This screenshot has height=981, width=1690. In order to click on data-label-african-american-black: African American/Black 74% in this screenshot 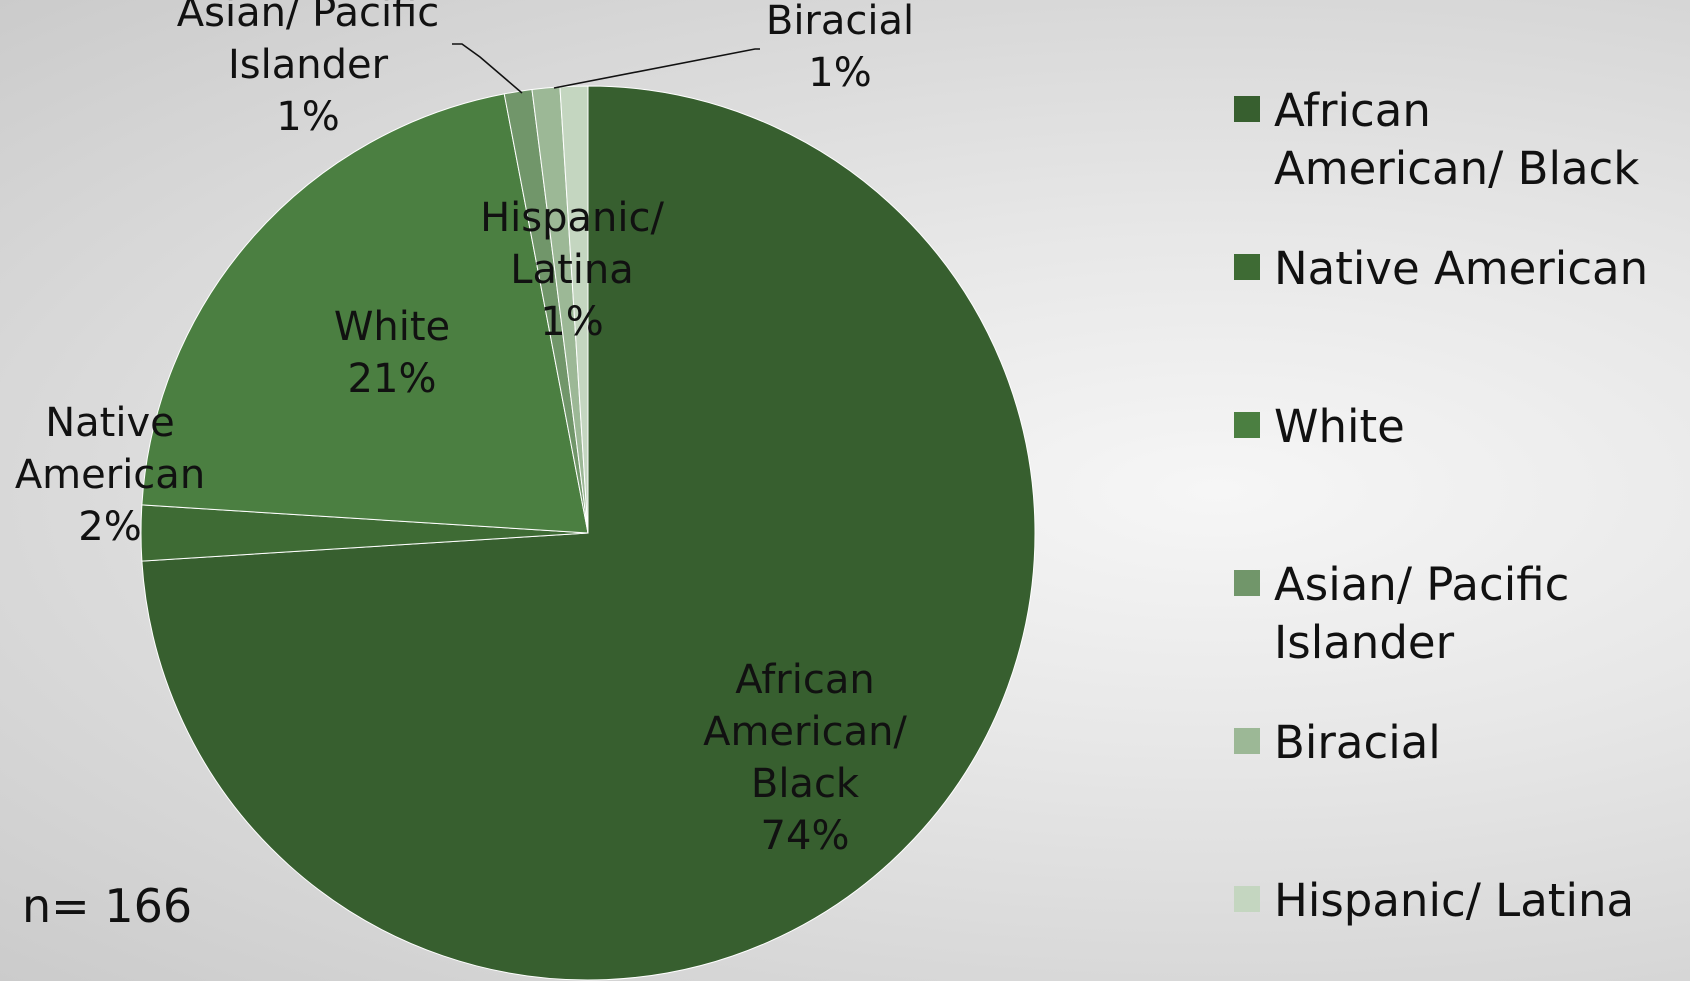, I will do `click(805, 758)`.